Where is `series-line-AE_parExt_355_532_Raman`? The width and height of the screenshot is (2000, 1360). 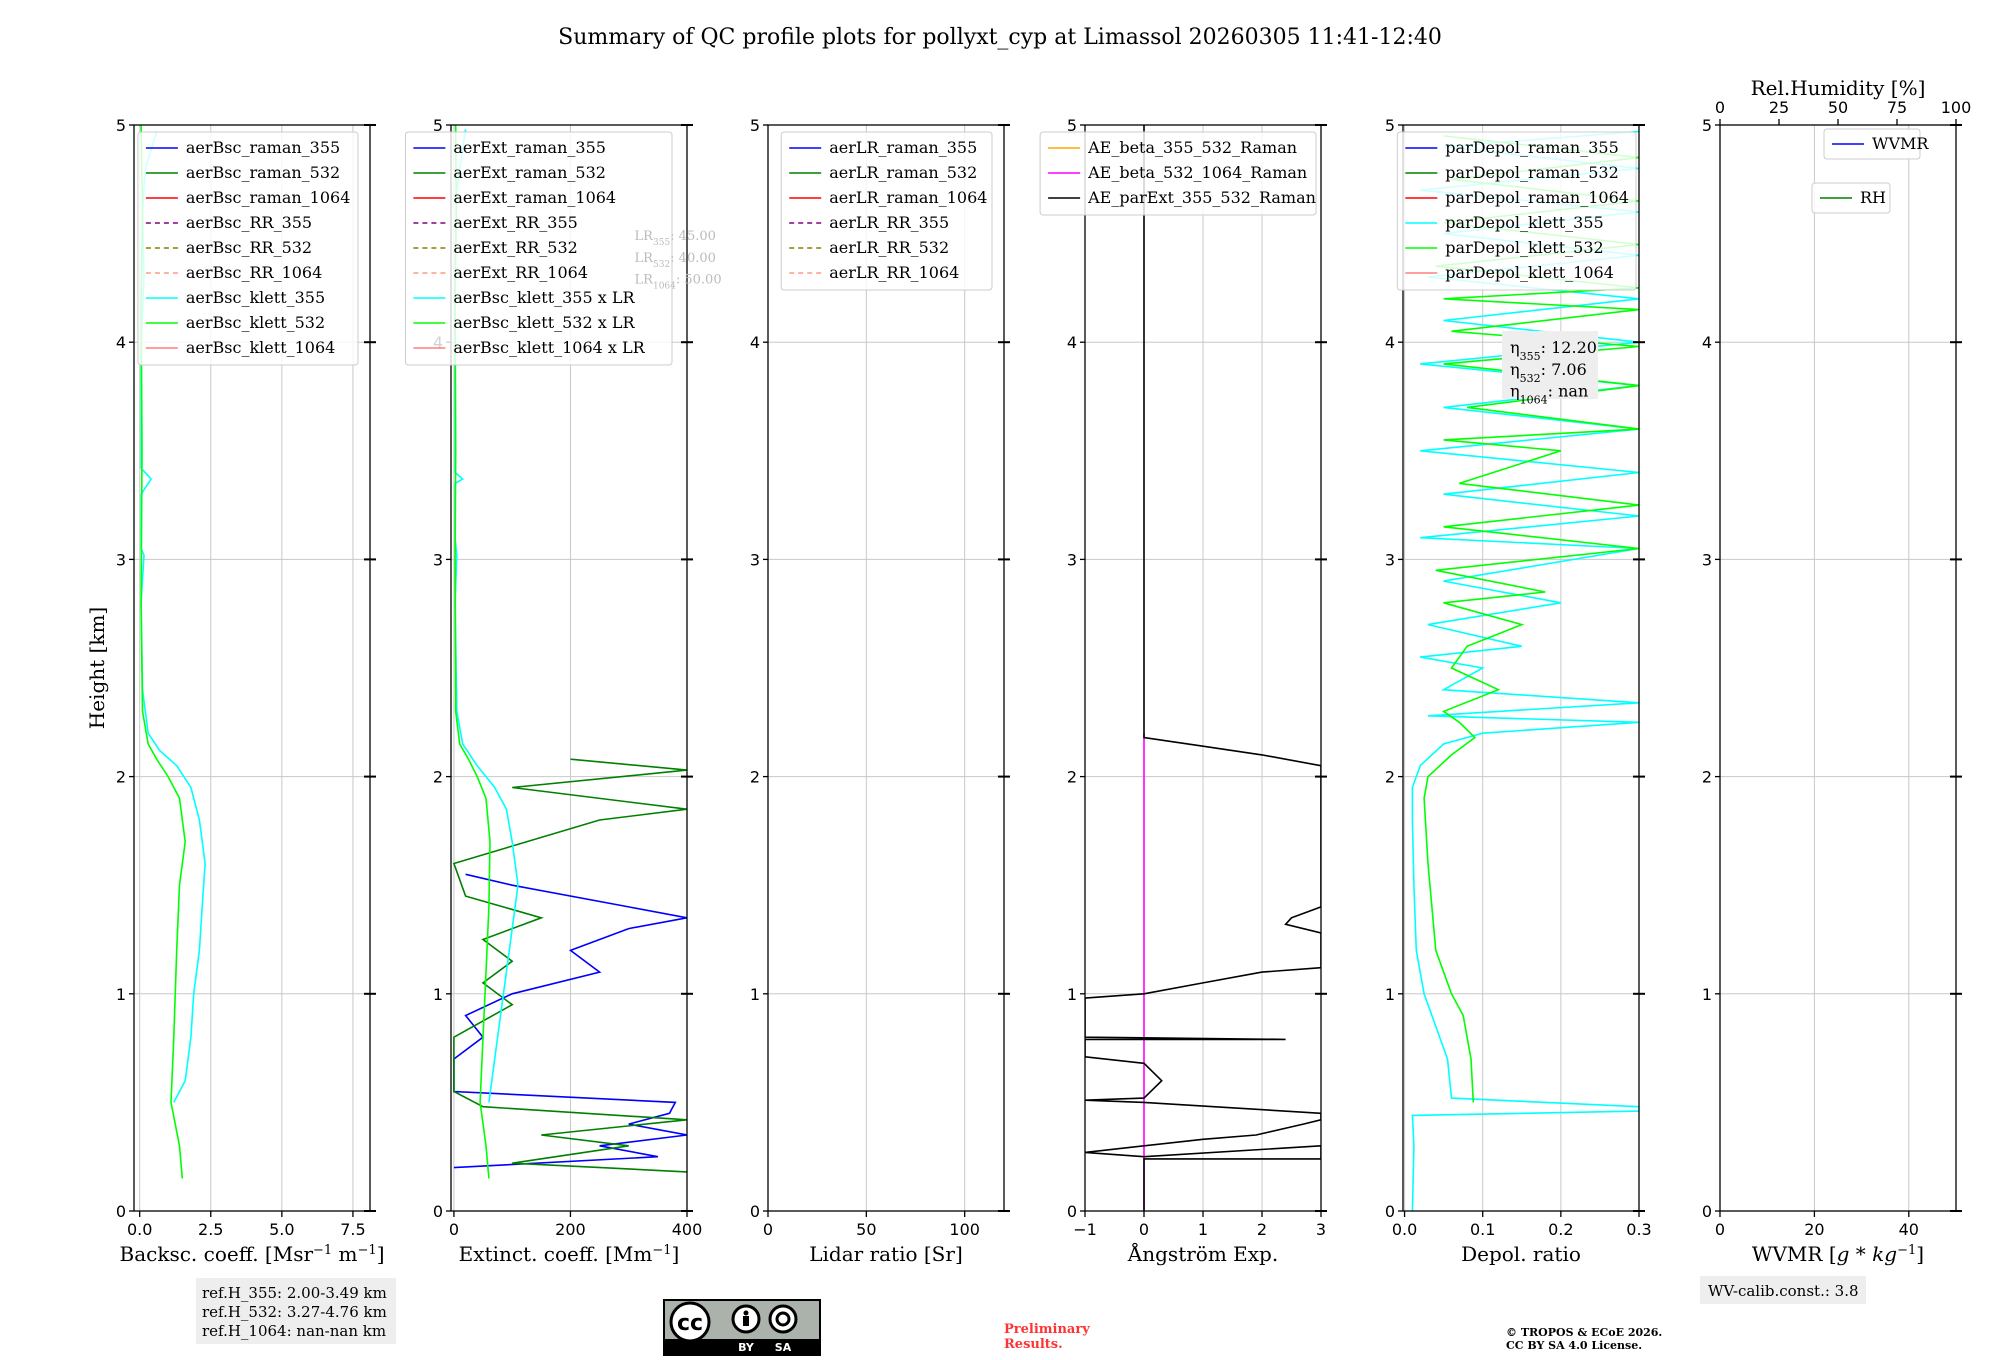
series-line-AE_parExt_355_532_Raman is located at coordinates (1203, 668).